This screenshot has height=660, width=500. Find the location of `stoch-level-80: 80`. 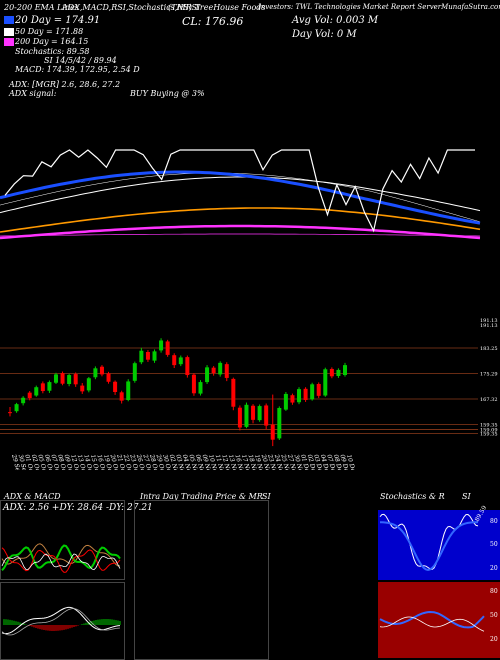

stoch-level-80: 80 is located at coordinates (494, 521).